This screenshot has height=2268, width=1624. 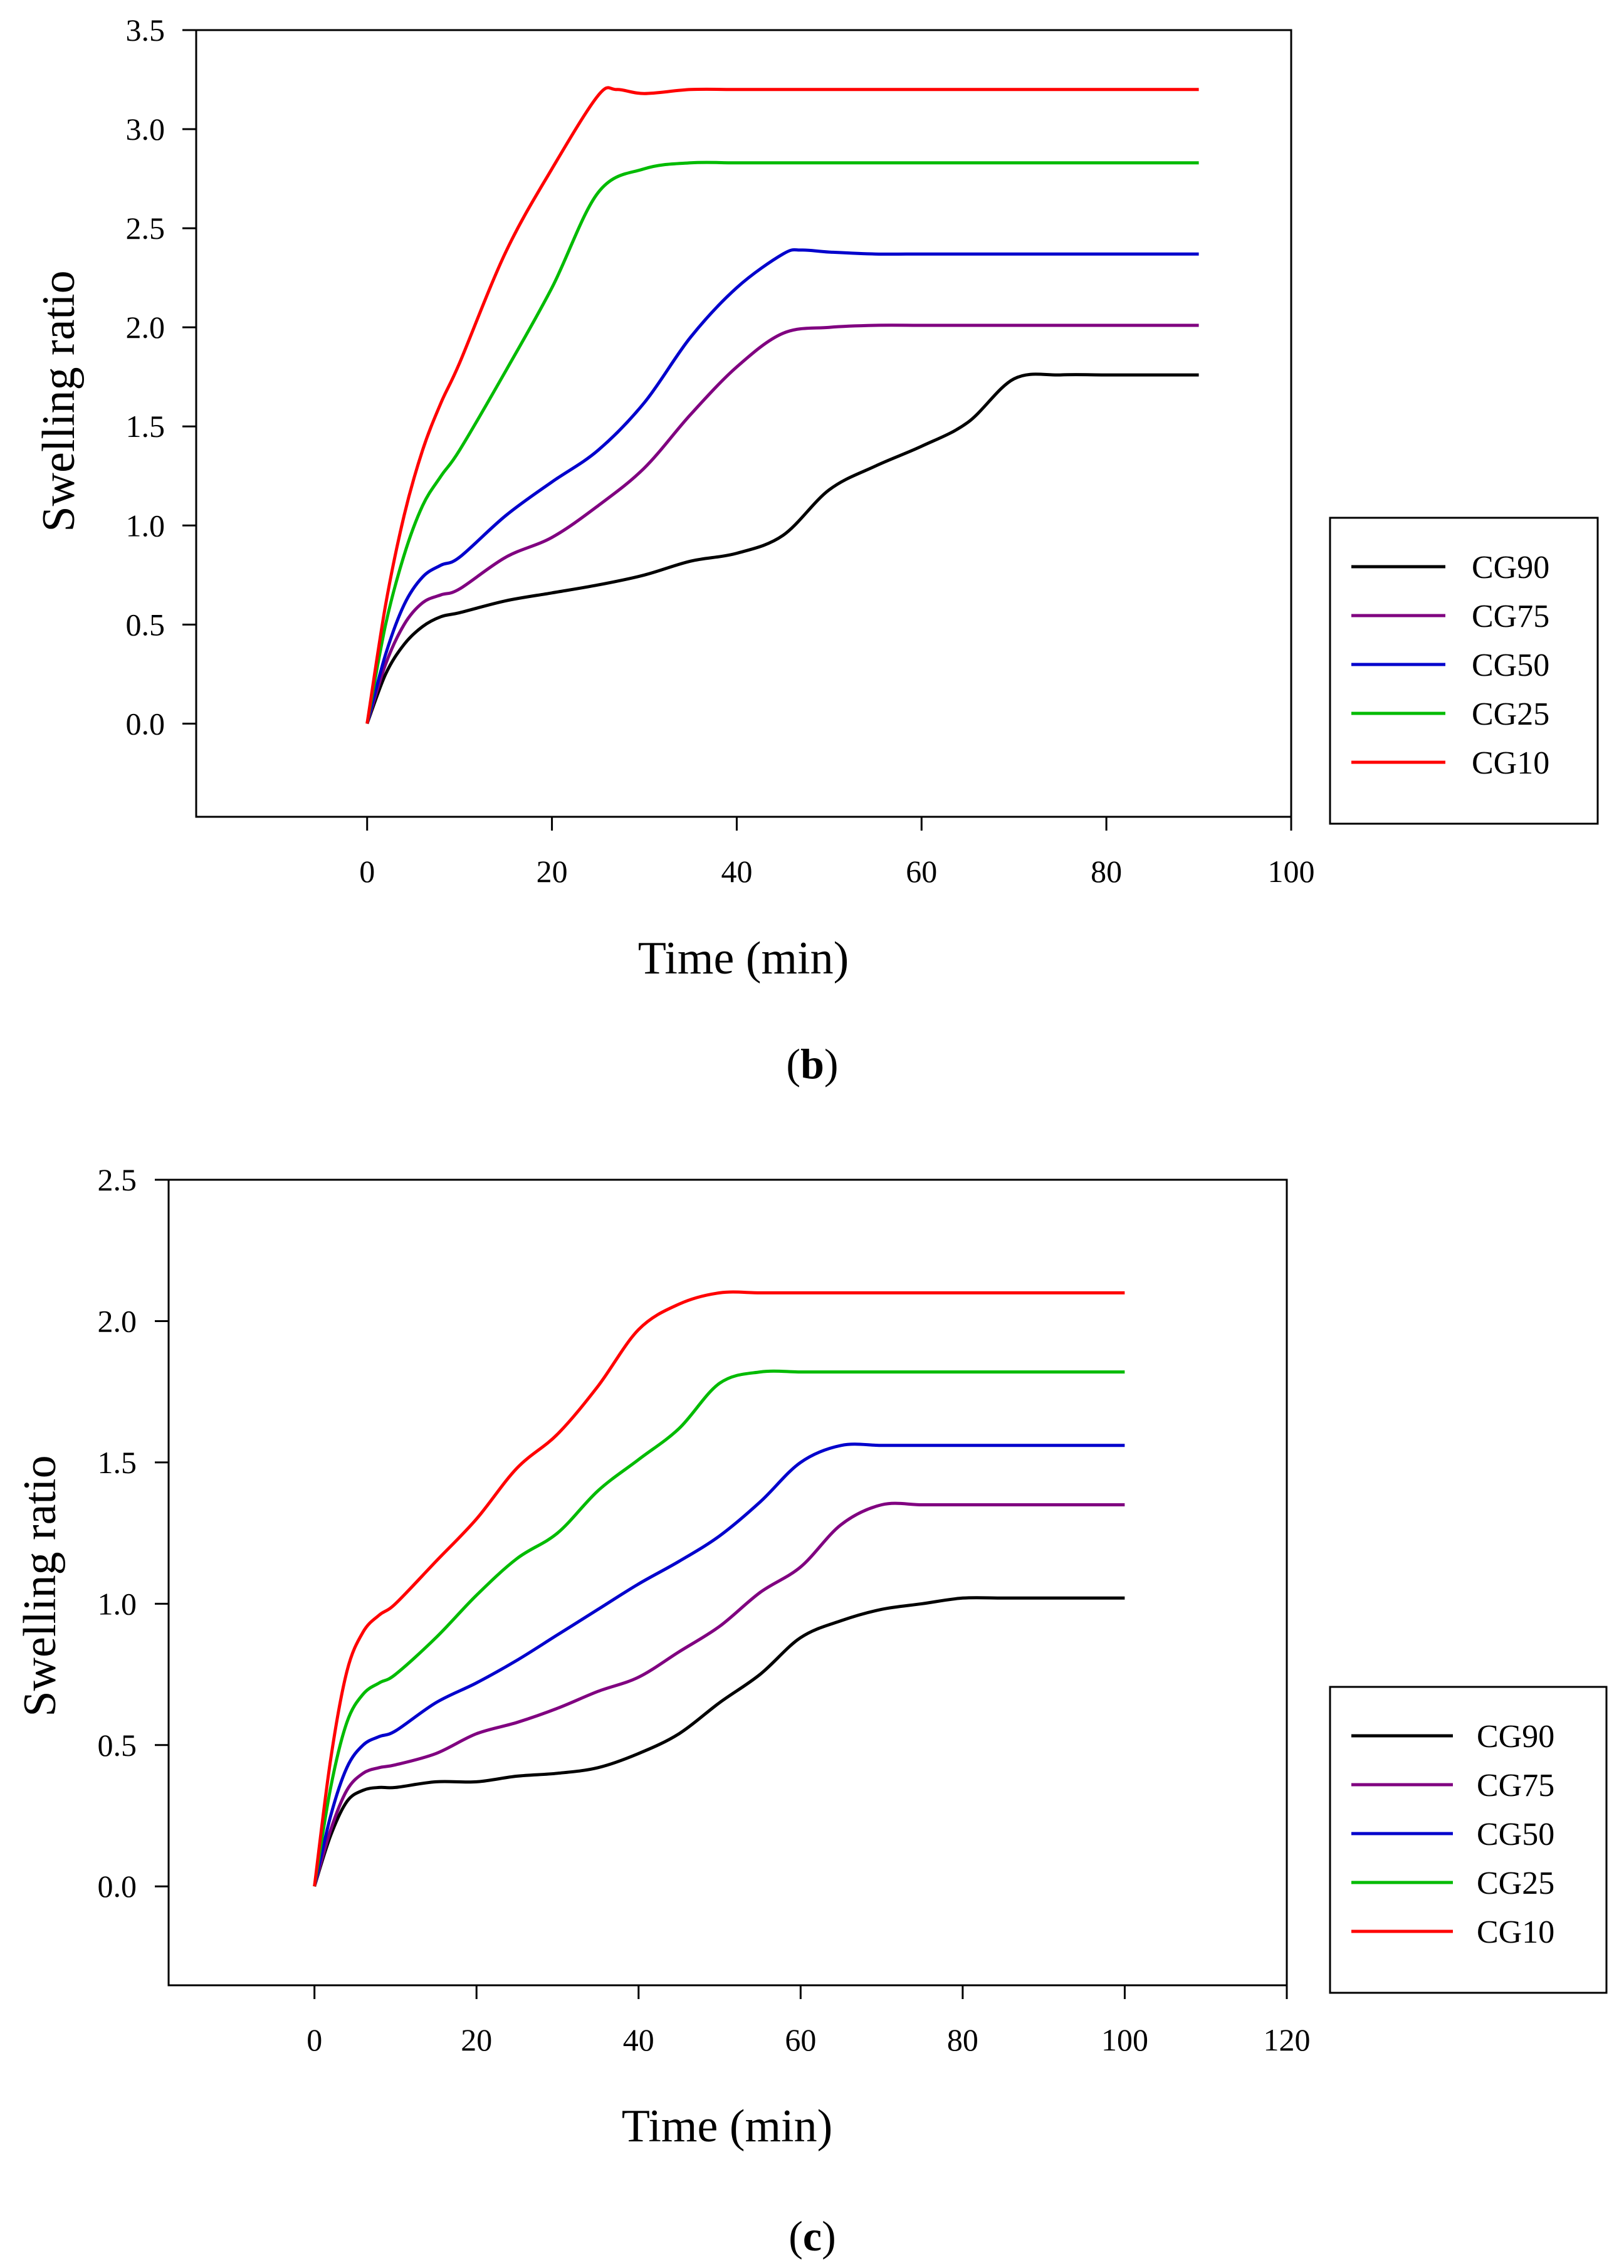 I want to click on xtick-b-3: 60, so click(x=922, y=871).